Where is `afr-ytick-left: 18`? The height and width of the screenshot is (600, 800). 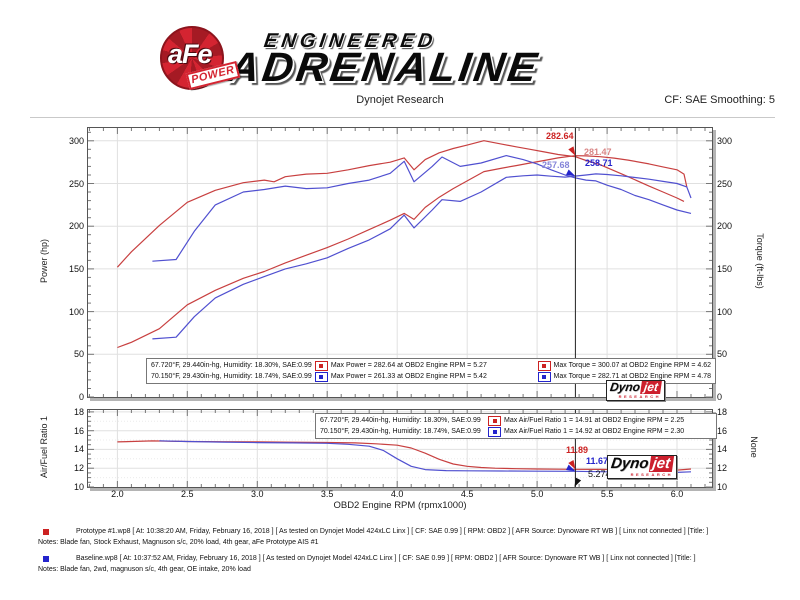
afr-ytick-left: 18 is located at coordinates (78, 411).